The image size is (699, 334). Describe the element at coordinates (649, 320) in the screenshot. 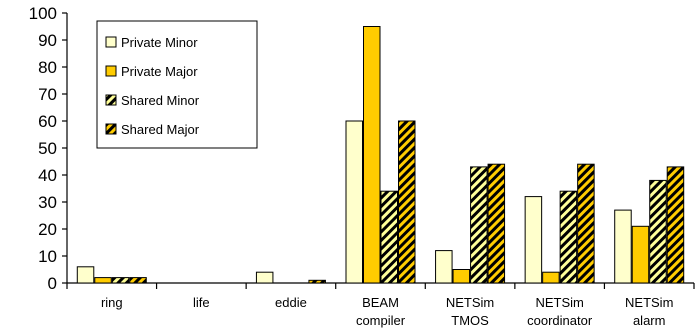

I see `x-tick-label: alarm` at that location.